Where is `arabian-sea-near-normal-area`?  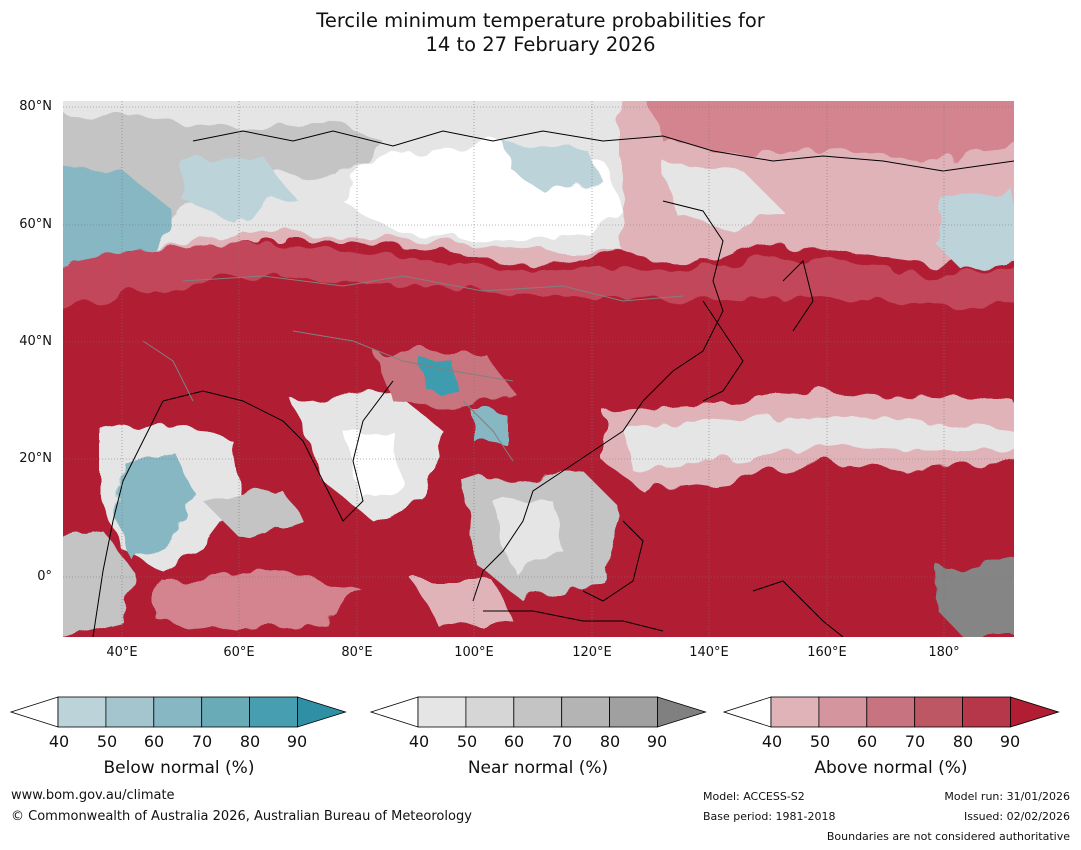 arabian-sea-near-normal-area is located at coordinates (253, 516).